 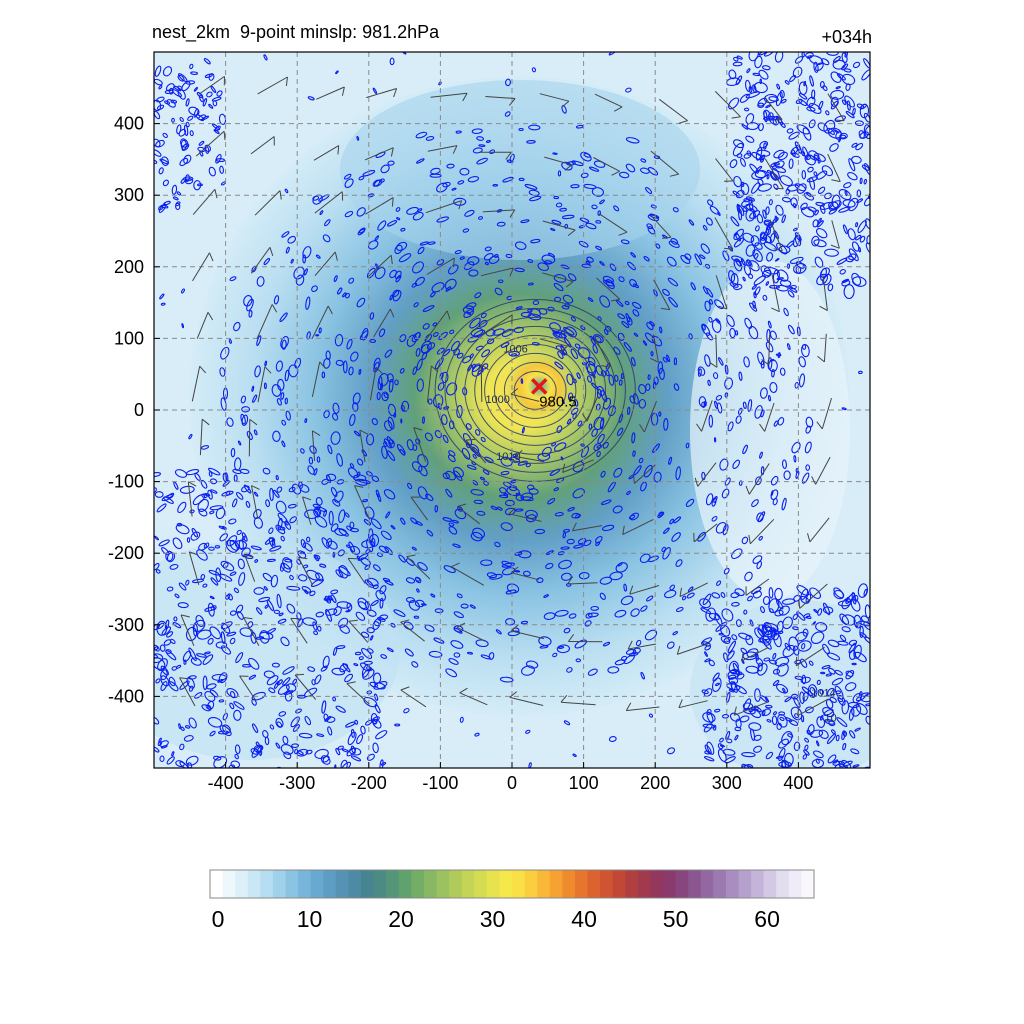 What do you see at coordinates (355, 884) in the screenshot?
I see `colorbar-swatch` at bounding box center [355, 884].